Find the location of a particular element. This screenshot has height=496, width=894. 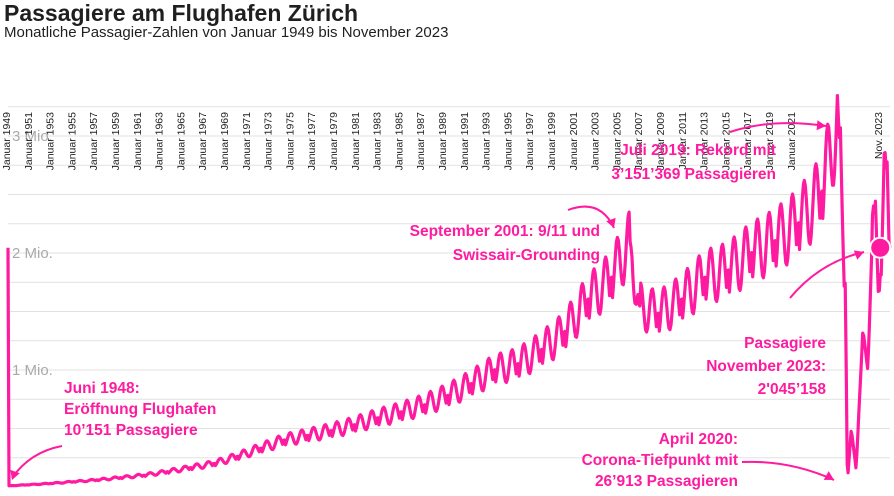

x-tick-label: Januar 1999 is located at coordinates (552, 141).